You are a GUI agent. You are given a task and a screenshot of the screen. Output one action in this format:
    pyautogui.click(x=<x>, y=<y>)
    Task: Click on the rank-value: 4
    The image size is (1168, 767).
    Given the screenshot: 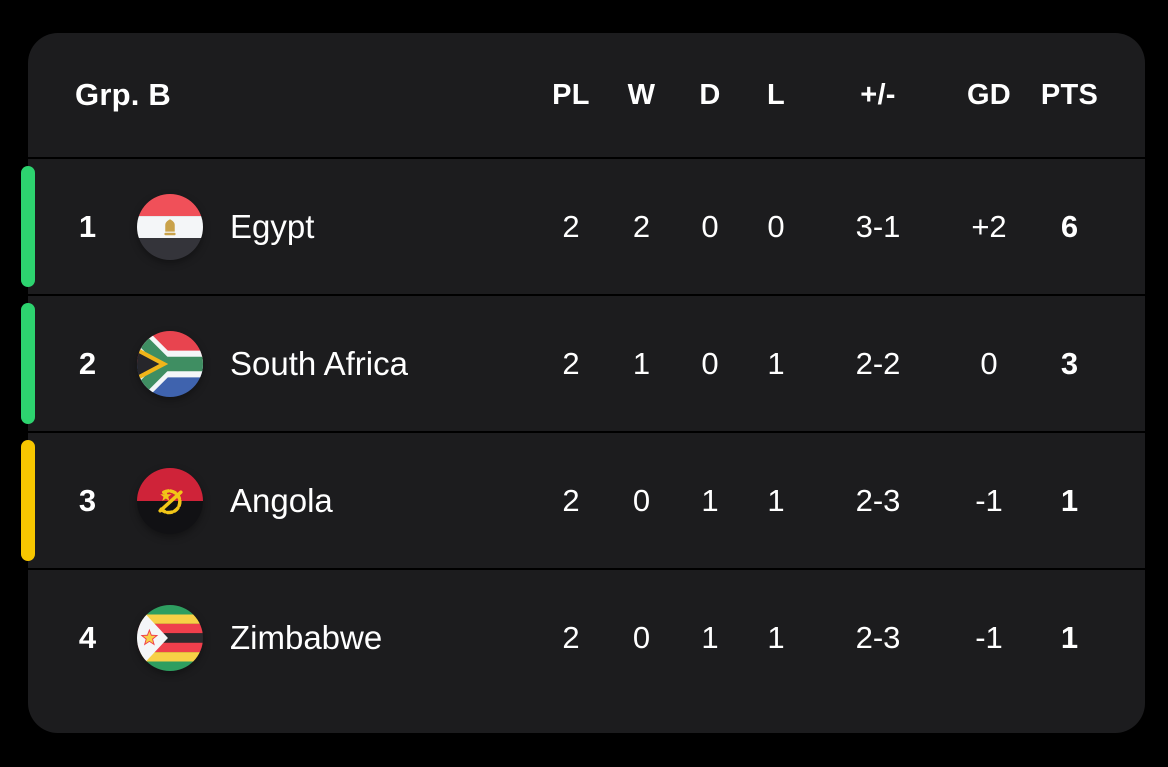 What is the action you would take?
    pyautogui.click(x=87, y=637)
    